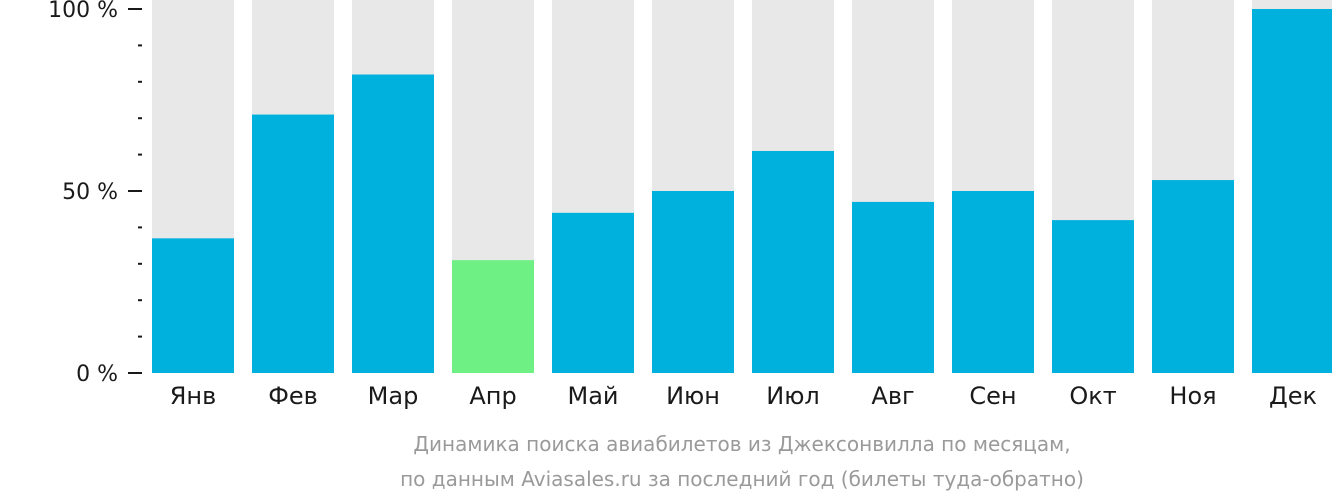 This screenshot has width=1332, height=502. I want to click on x-tick-label: Янв, so click(193, 396).